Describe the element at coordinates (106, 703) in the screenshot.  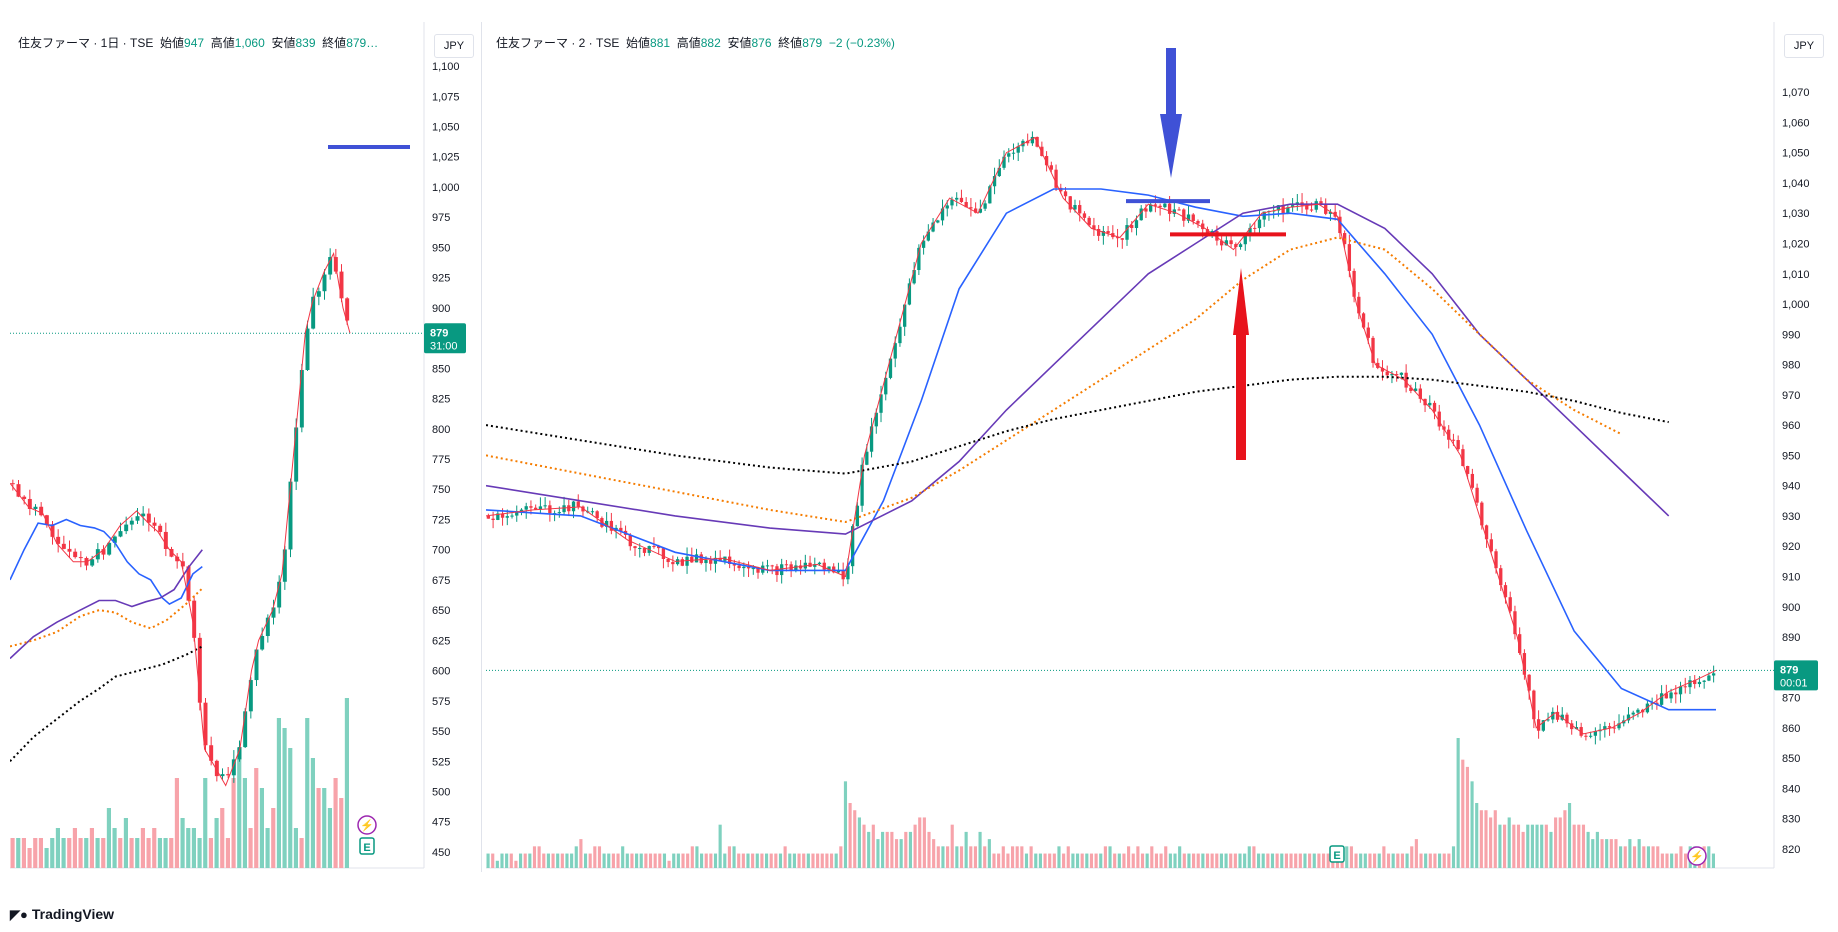
I see `black-moving-average-line` at that location.